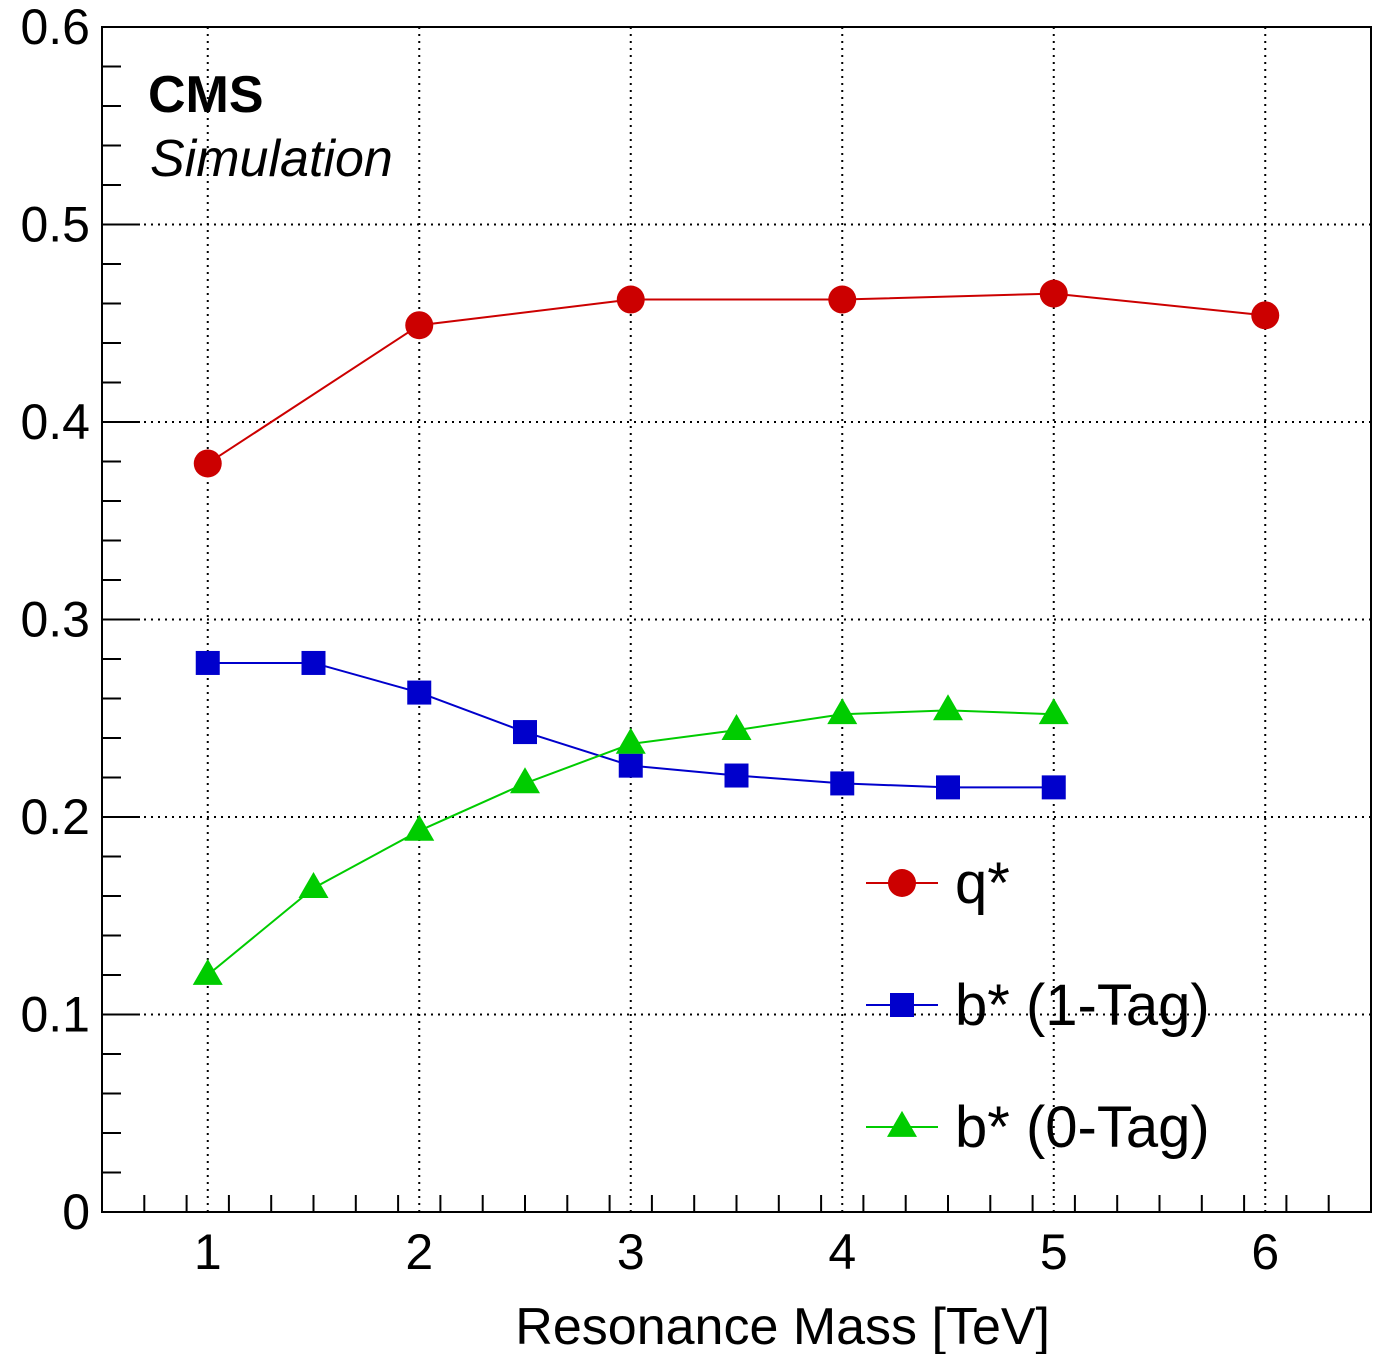 This screenshot has width=1385, height=1354. What do you see at coordinates (271, 159) in the screenshot?
I see `simulation-label: Simulation` at bounding box center [271, 159].